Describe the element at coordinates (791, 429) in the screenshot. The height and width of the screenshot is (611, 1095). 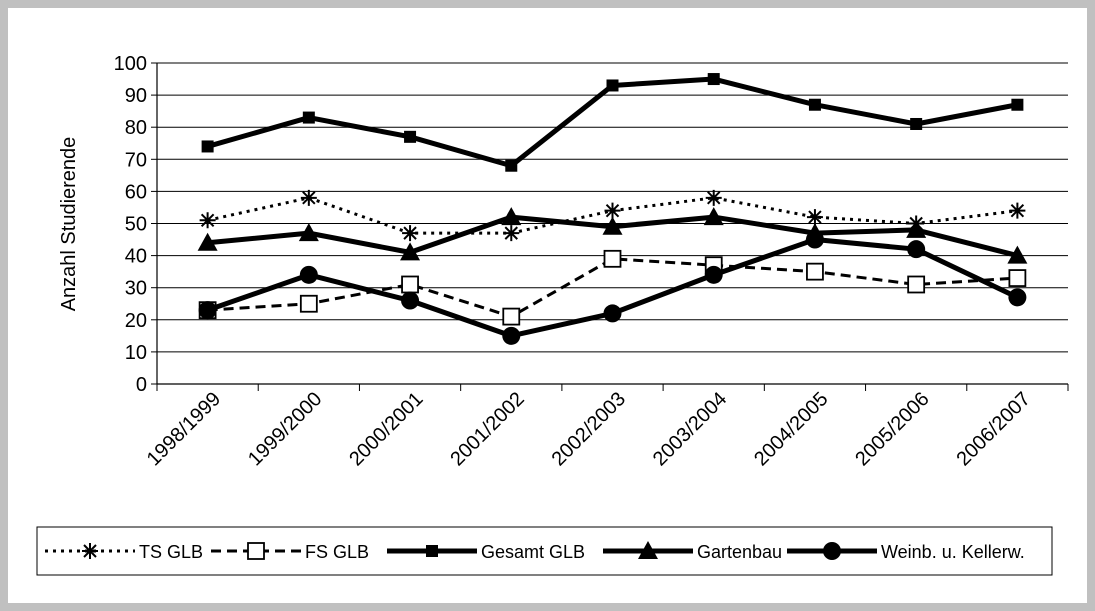
I see `x-tick-label: 2004/2005` at that location.